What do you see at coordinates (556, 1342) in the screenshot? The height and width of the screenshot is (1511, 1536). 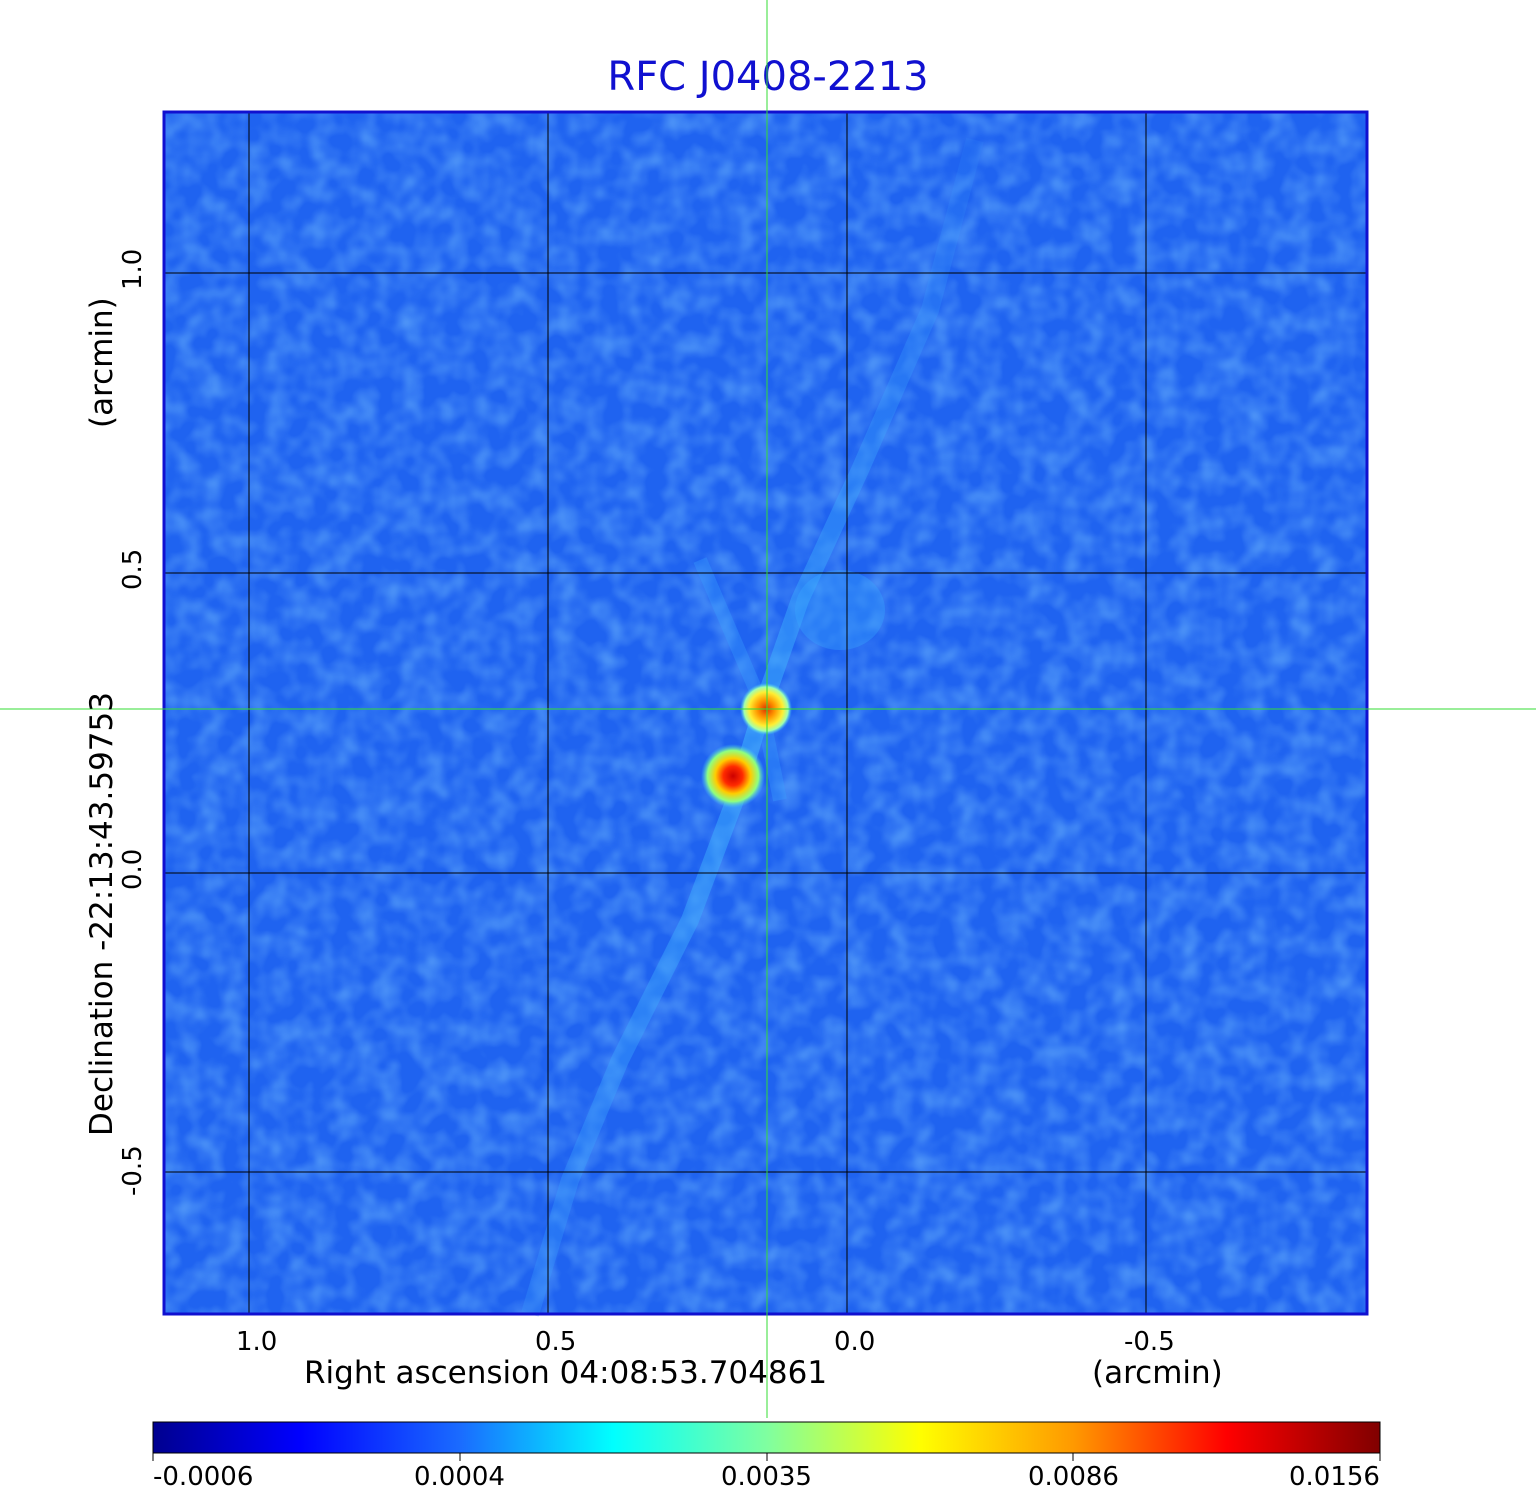 I see `x-tick-label: 0.5` at bounding box center [556, 1342].